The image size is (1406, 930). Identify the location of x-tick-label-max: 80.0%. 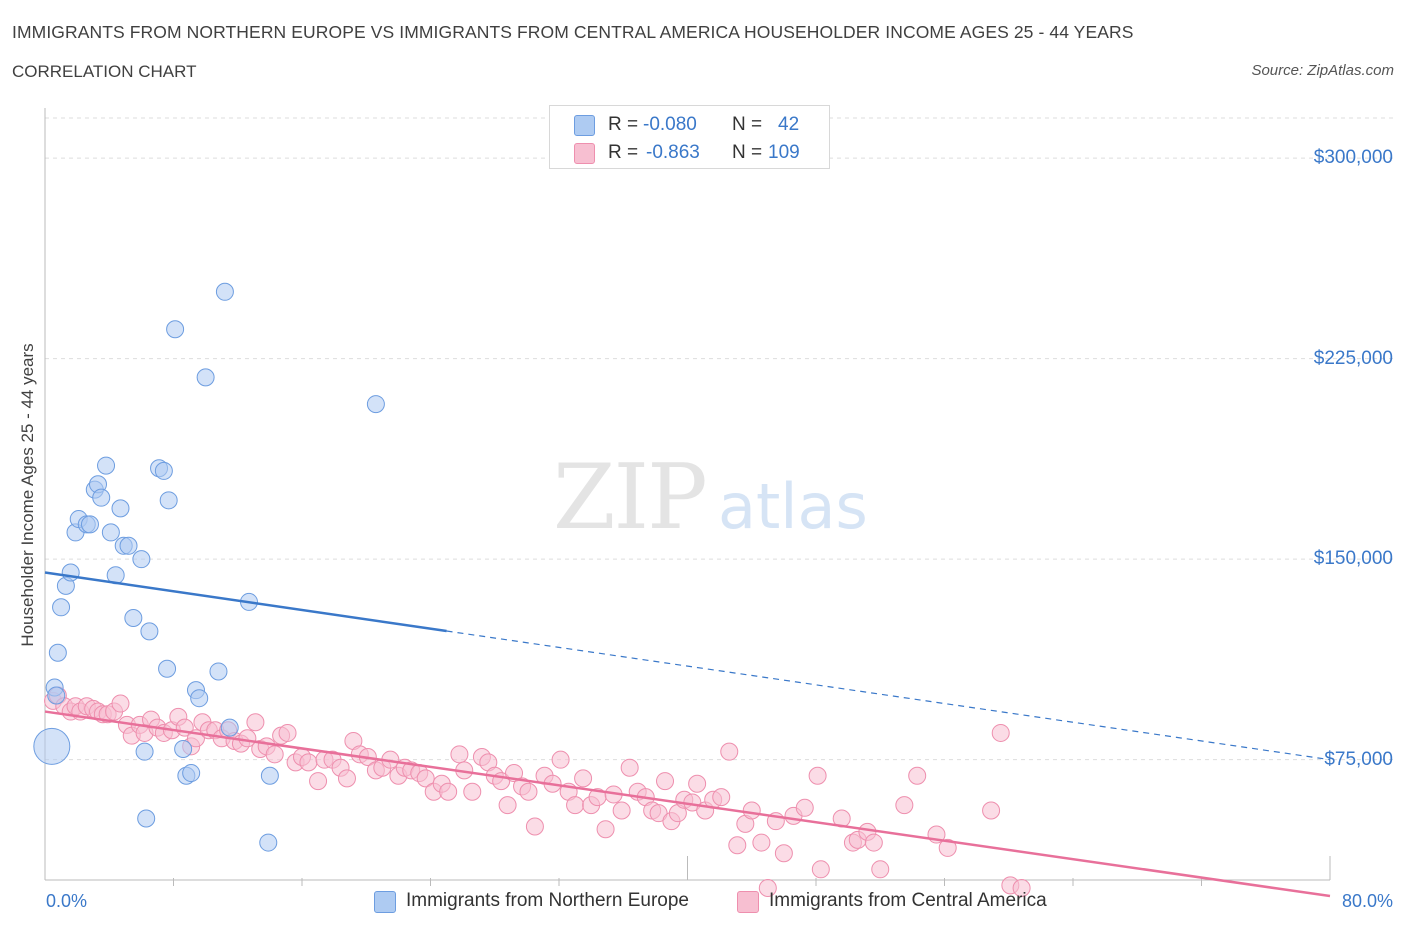
(1367, 901).